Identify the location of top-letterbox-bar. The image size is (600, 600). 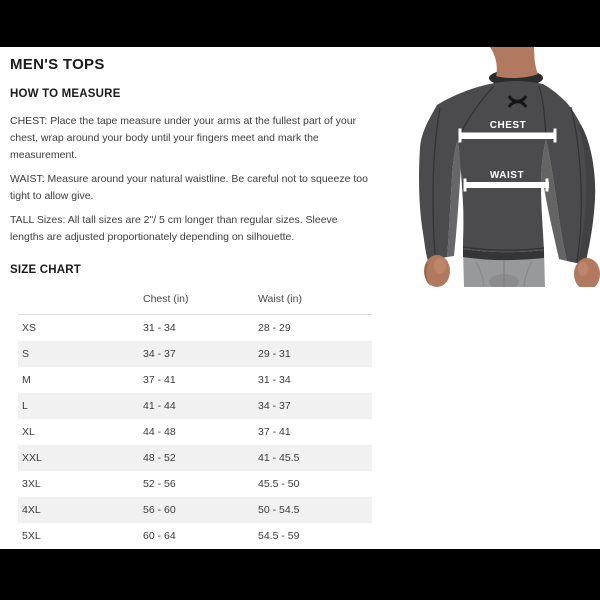
(300, 23).